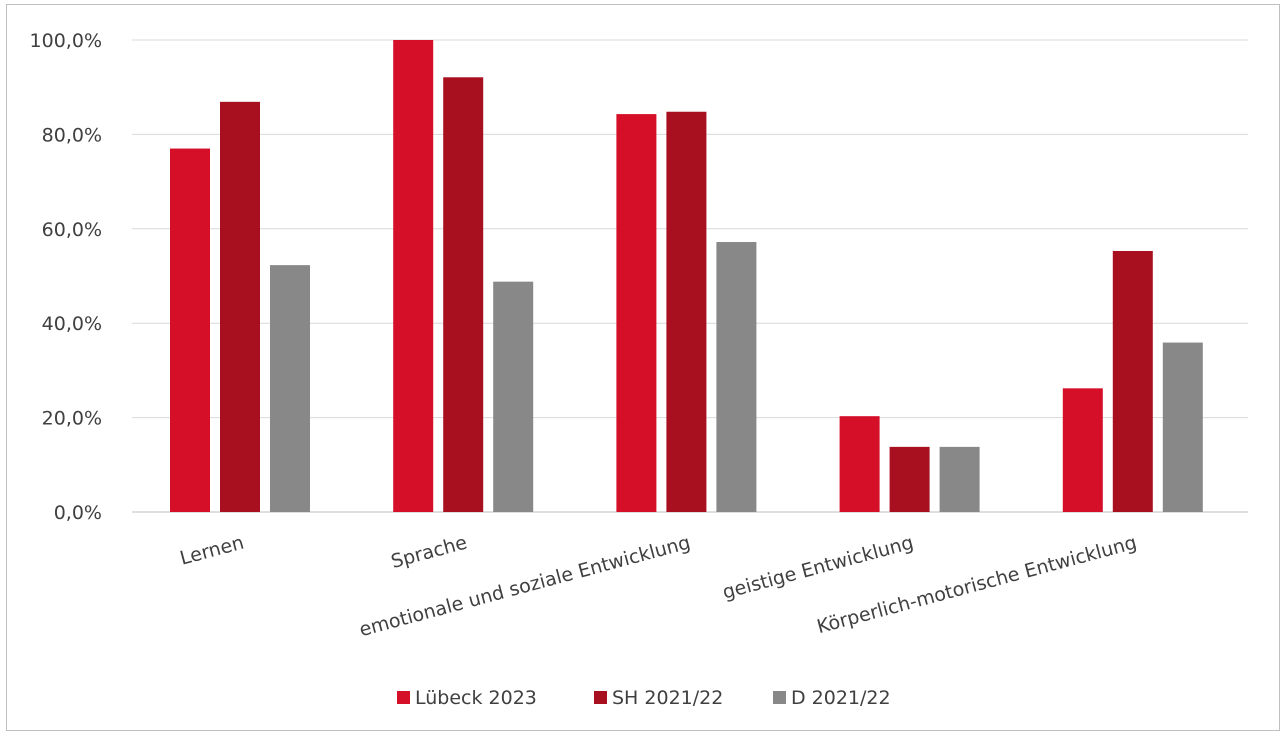  What do you see at coordinates (78, 513) in the screenshot?
I see `y-tick-label: 0,0%` at bounding box center [78, 513].